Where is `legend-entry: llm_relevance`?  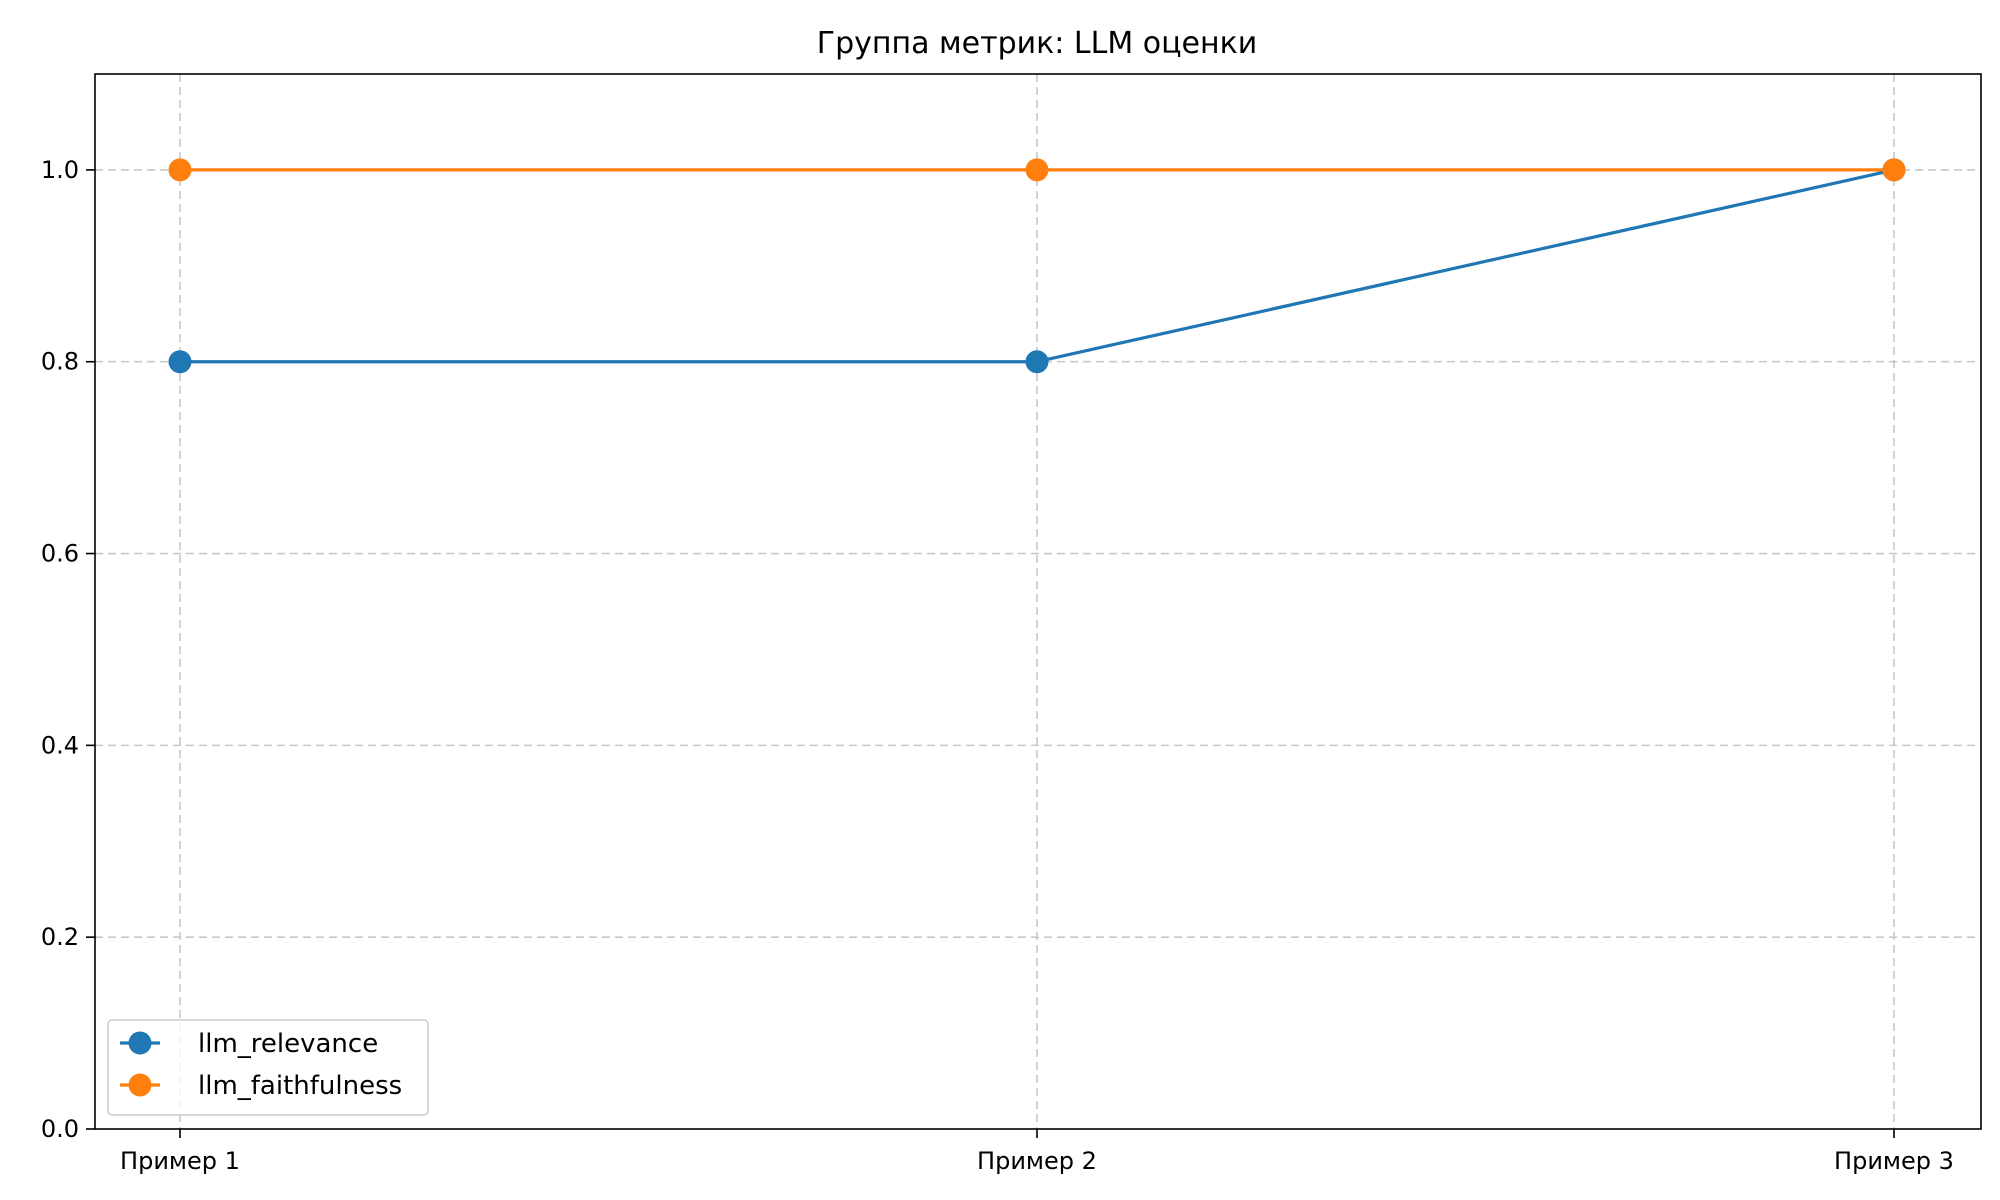
legend-entry: llm_relevance is located at coordinates (249, 1044).